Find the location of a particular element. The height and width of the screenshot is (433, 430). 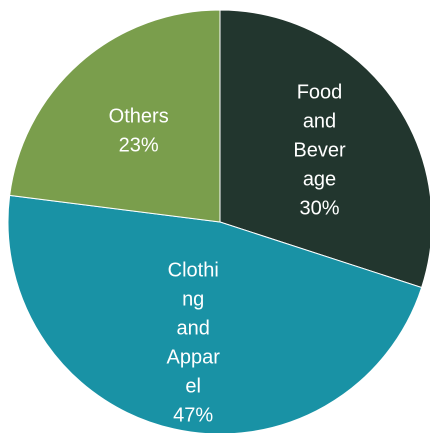

slice-category-label: ng is located at coordinates (193, 300).